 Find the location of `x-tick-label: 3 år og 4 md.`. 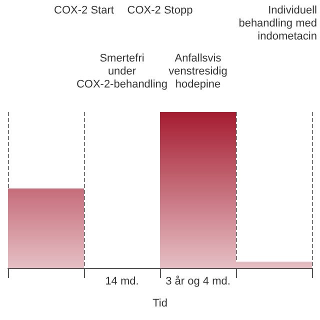

x-tick-label: 3 år og 4 md. is located at coordinates (198, 282).